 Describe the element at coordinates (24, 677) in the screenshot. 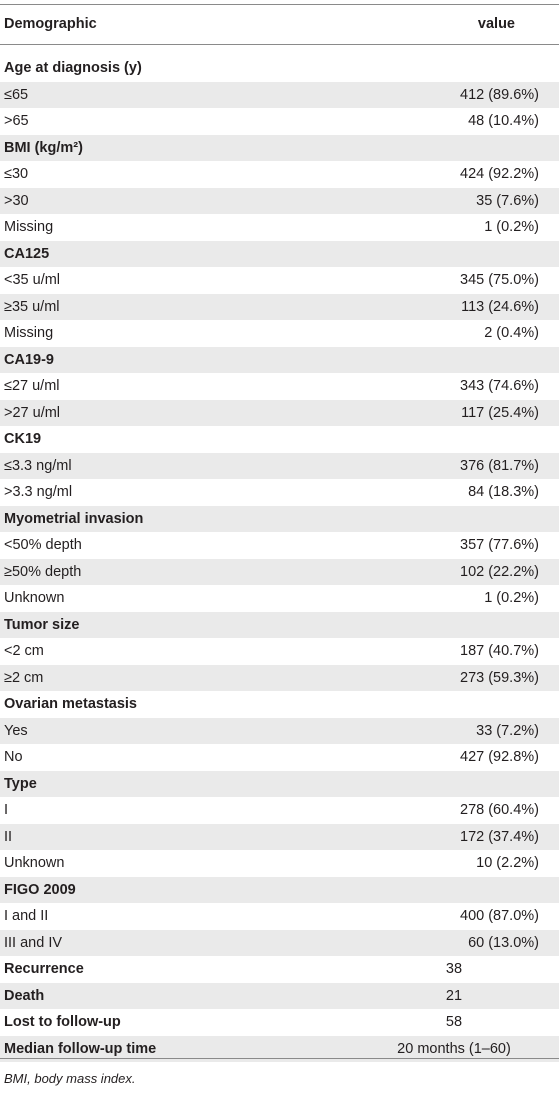

I see `row-label: ≥2 cm` at that location.